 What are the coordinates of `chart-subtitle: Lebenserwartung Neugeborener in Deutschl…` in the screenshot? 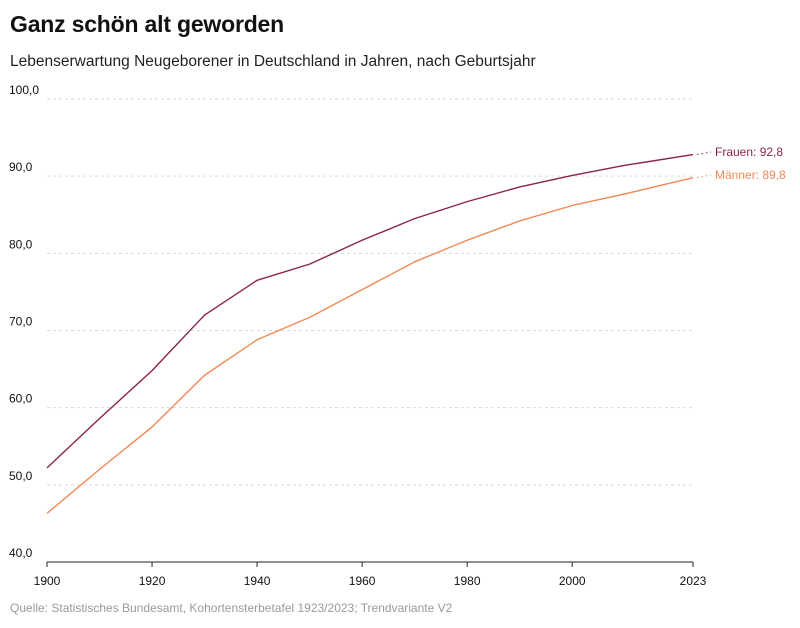 It's located at (273, 61).